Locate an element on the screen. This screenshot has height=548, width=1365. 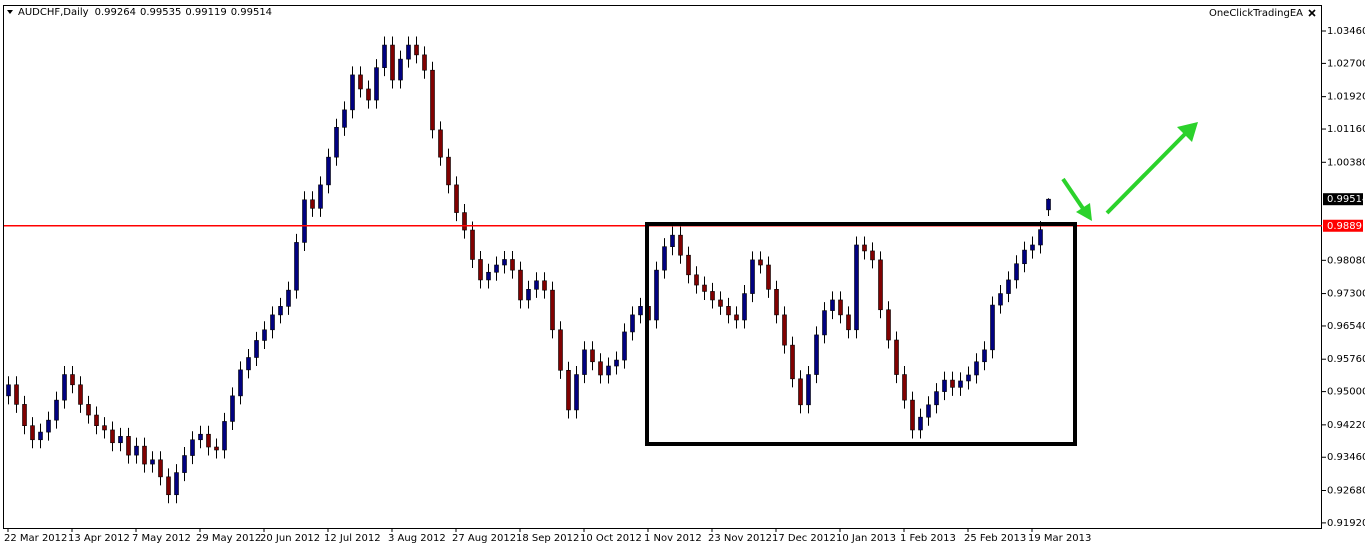
x-tick-label: 20 Jun 2012 is located at coordinates (290, 538).